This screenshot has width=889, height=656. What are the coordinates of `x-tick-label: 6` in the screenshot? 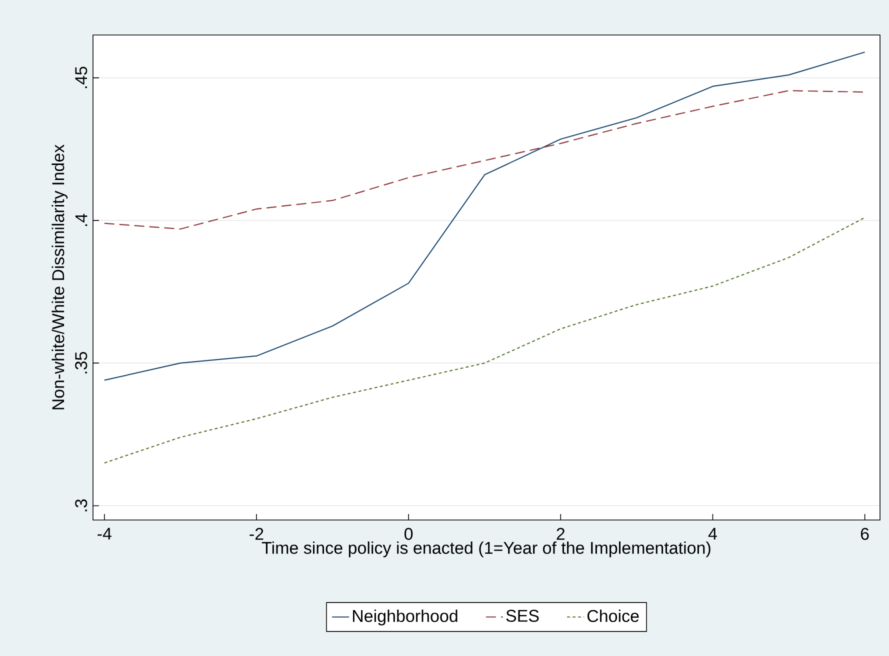 It's located at (864, 534).